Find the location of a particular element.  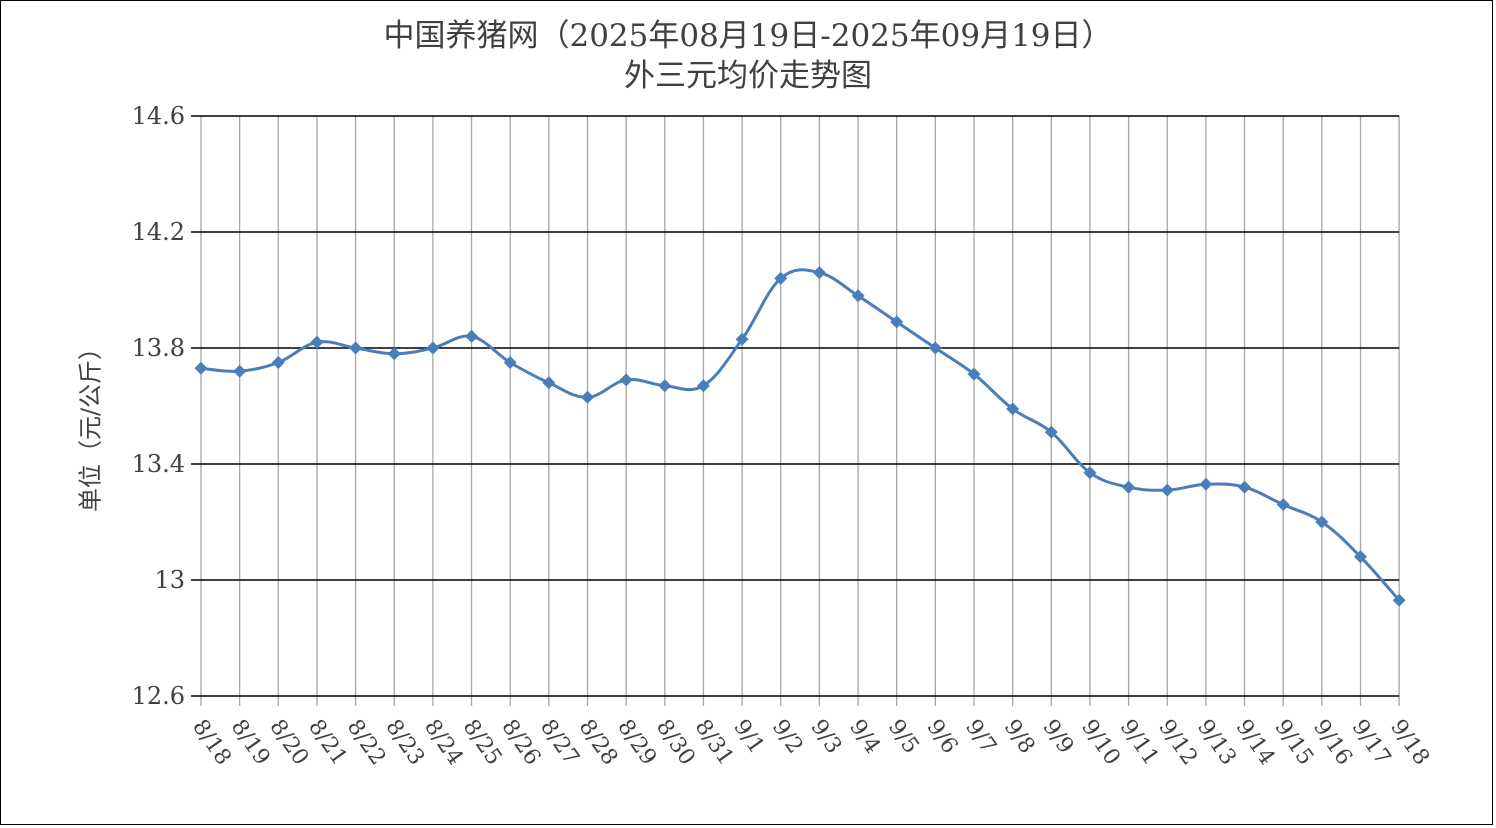

x-tick-label: 8/19 is located at coordinates (250, 742).